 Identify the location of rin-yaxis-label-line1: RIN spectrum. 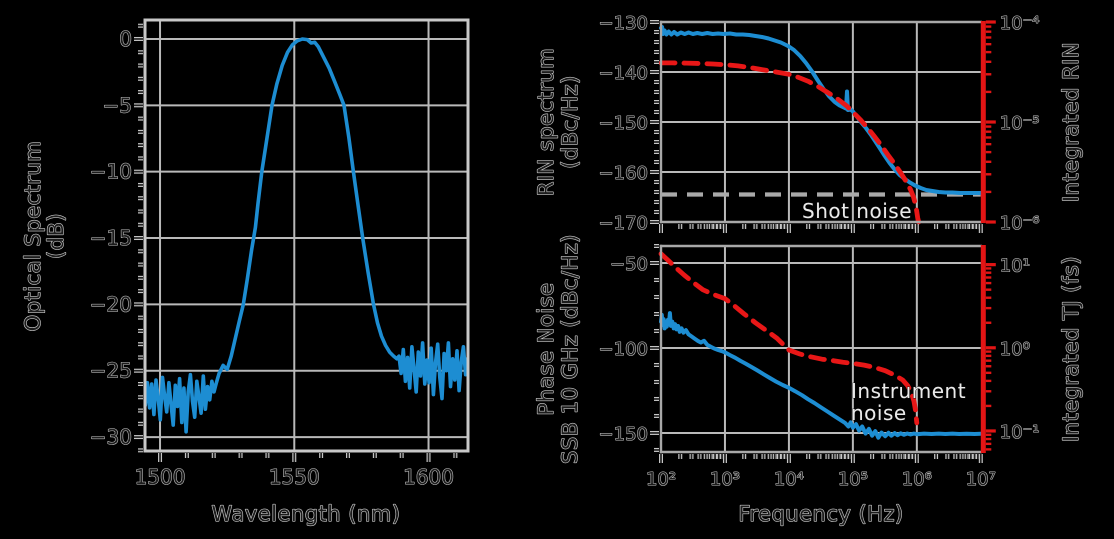
(546, 122).